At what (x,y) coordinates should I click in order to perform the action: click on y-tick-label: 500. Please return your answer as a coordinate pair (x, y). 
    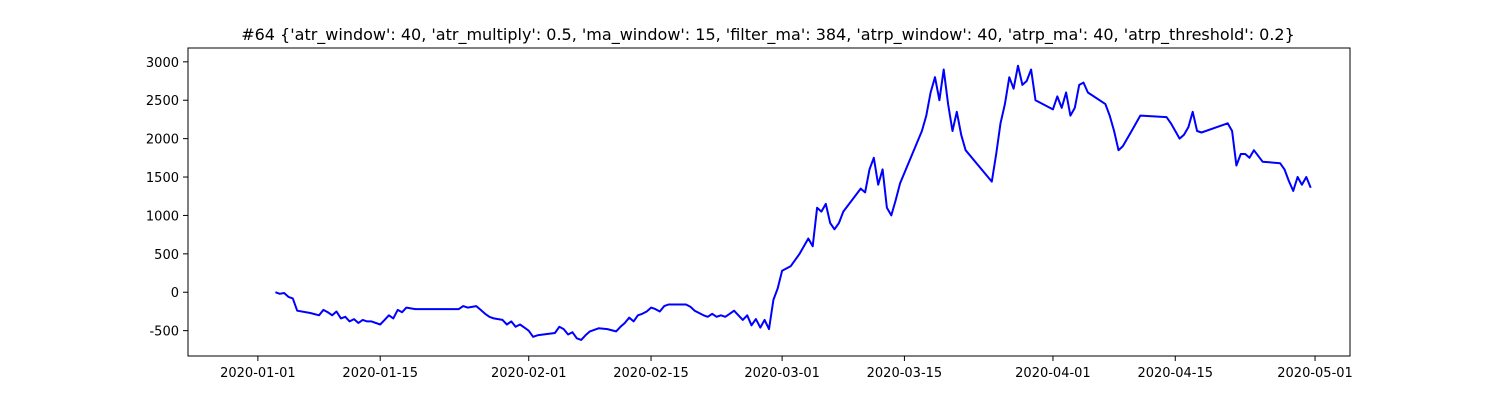
    Looking at the image, I should click on (166, 255).